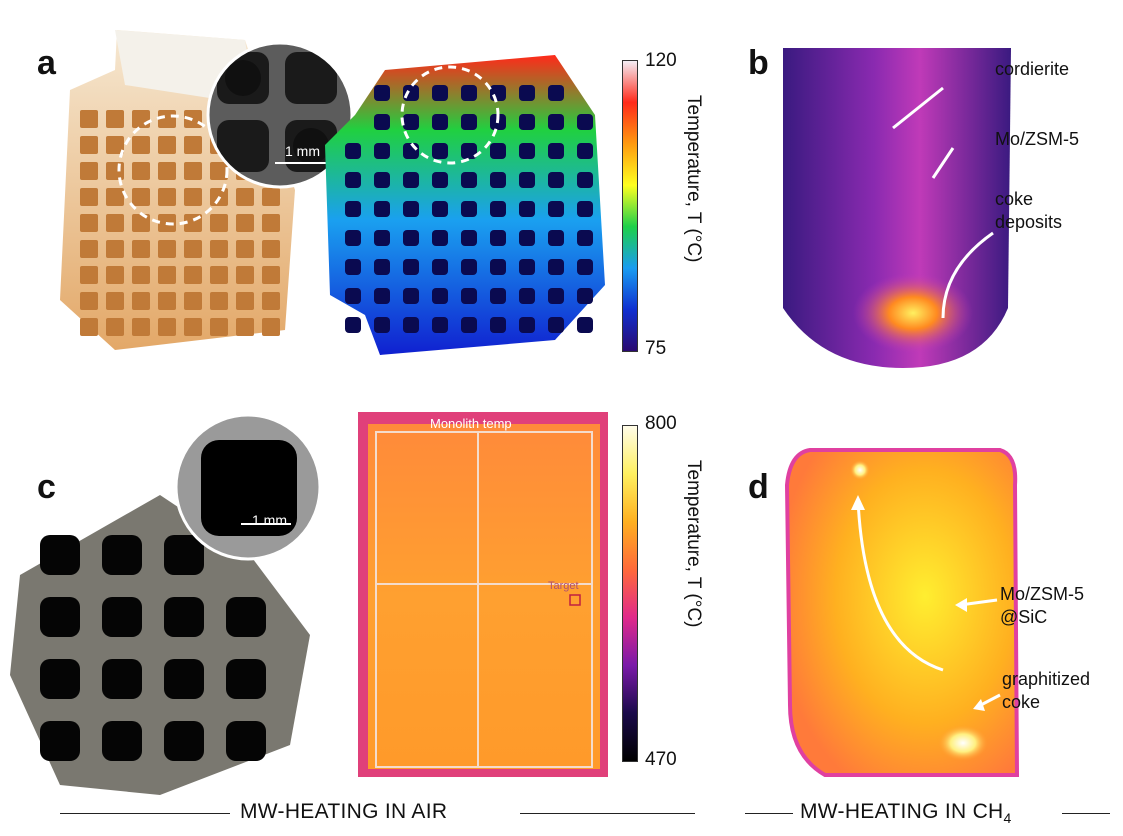 This screenshot has height=836, width=1123. Describe the element at coordinates (483, 594) in the screenshot. I see `thermal-image-c` at that location.